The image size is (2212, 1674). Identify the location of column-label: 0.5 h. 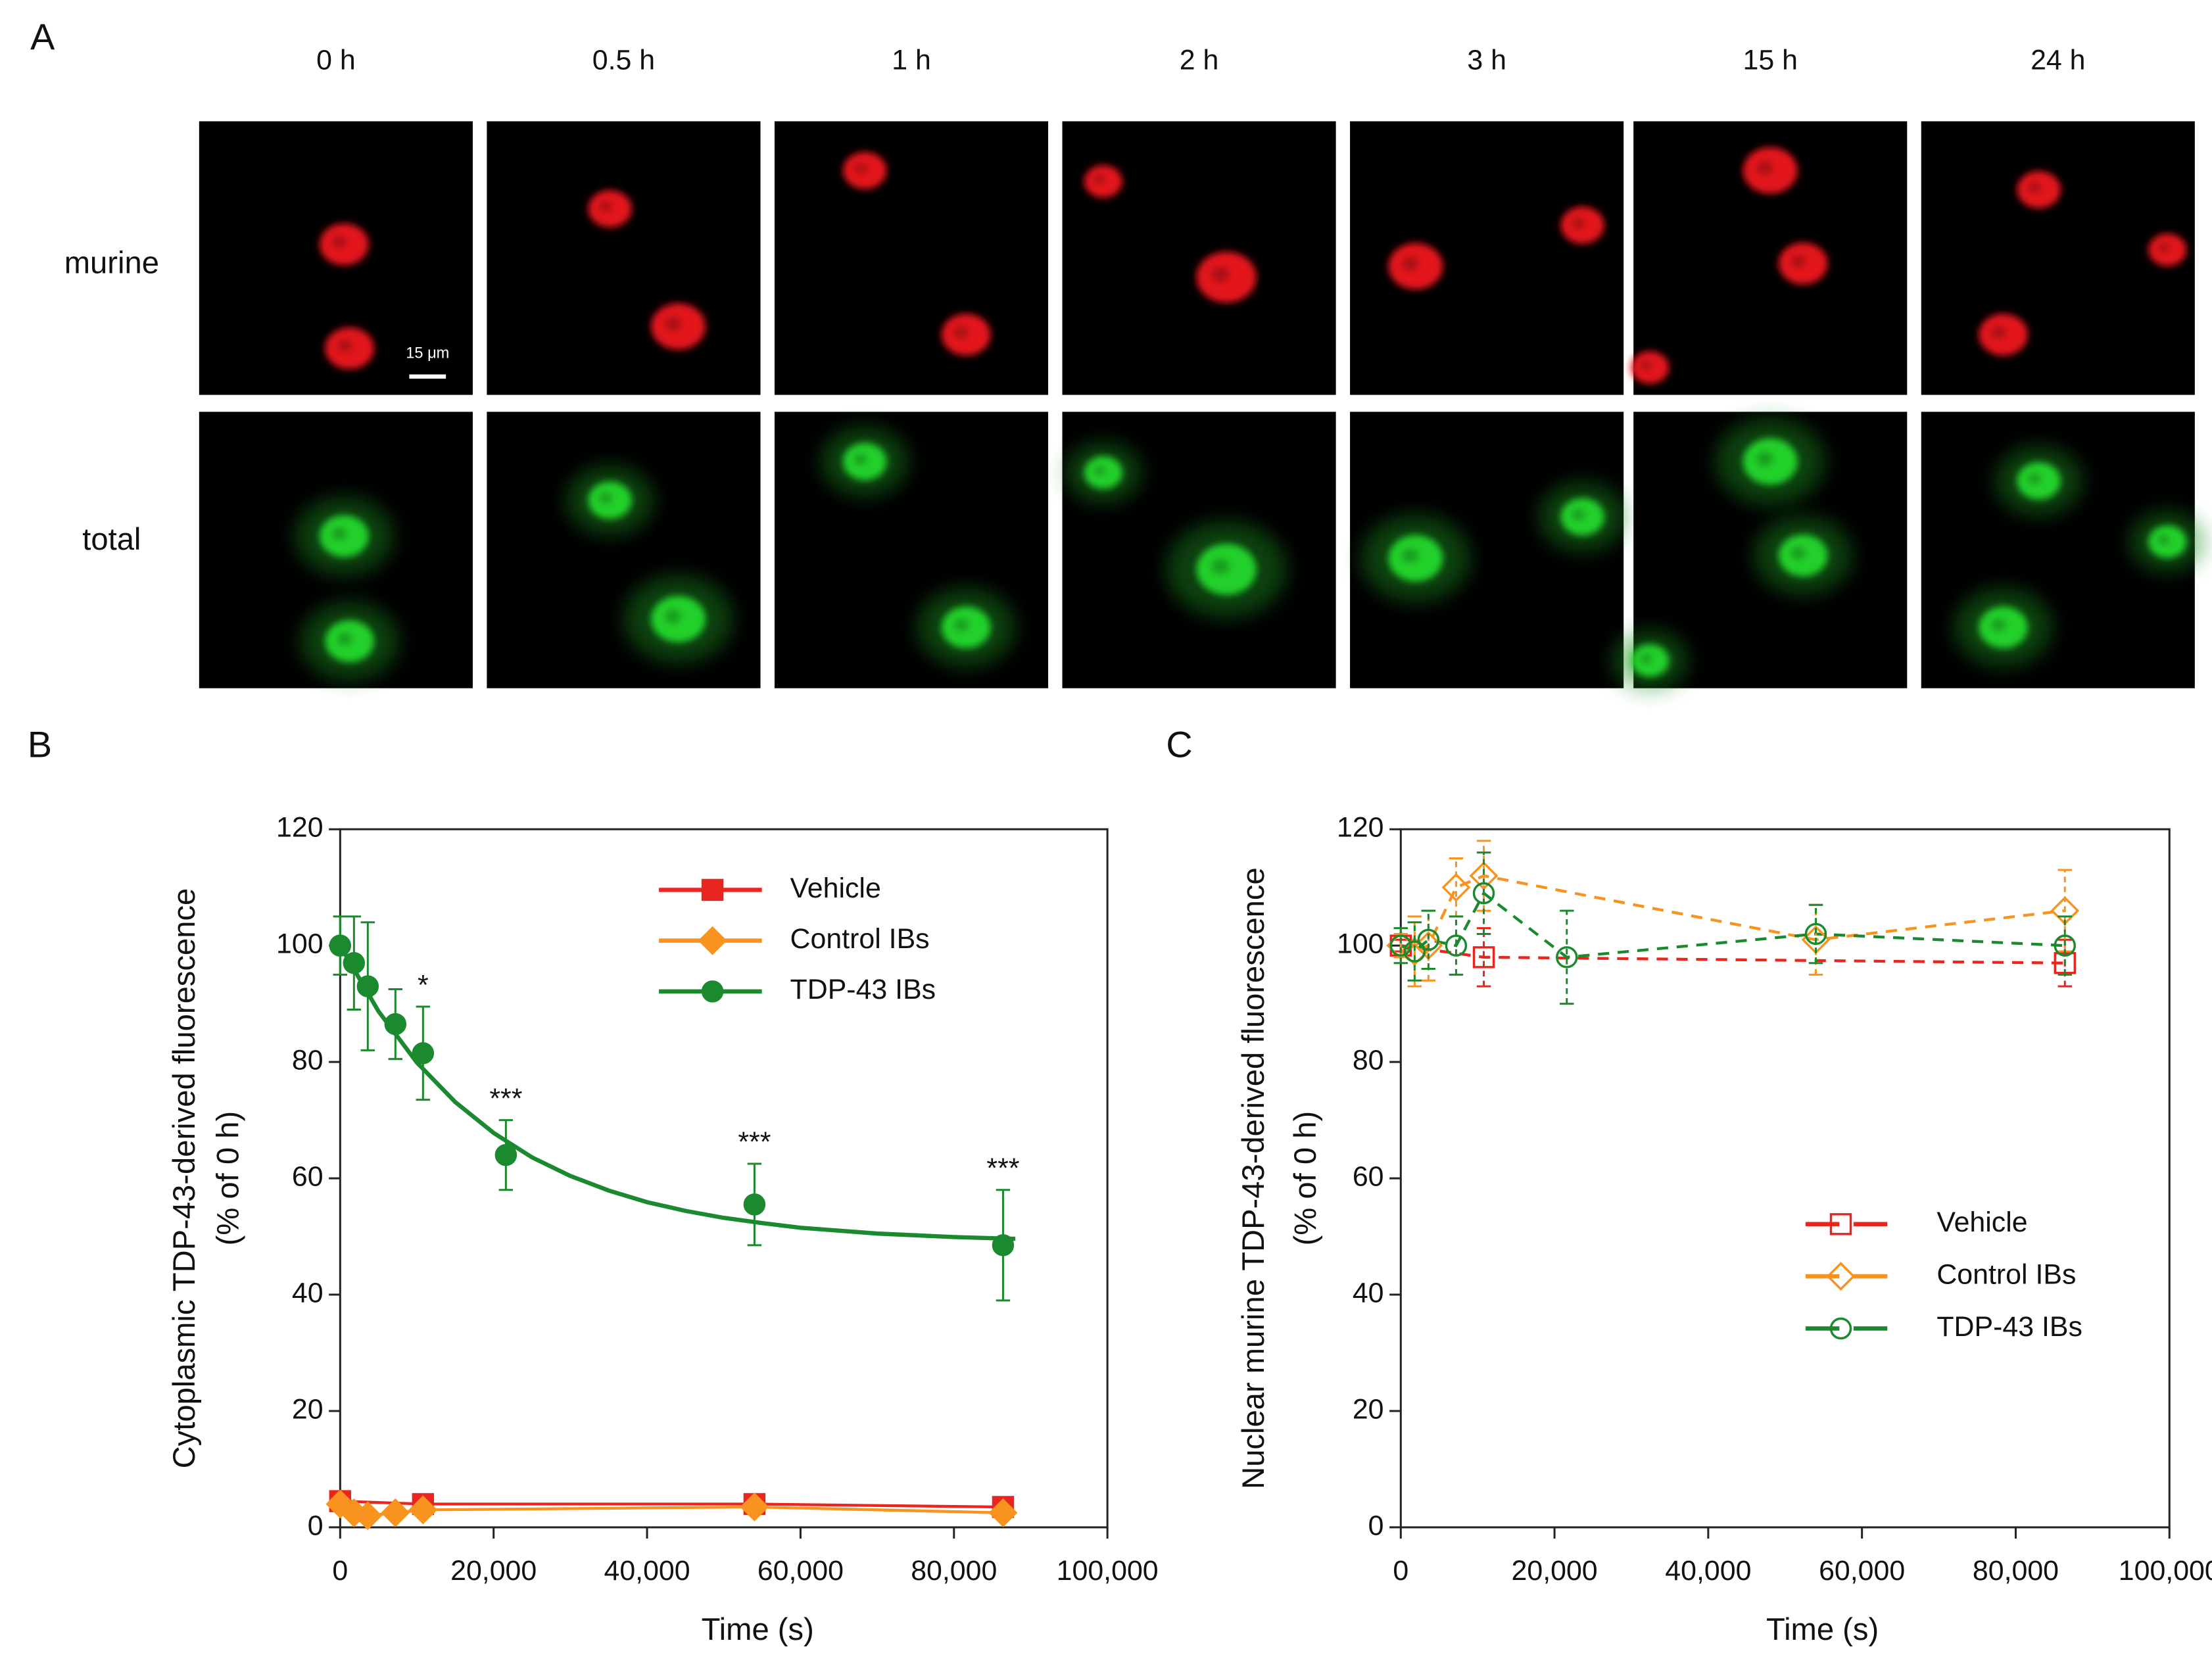
(623, 60).